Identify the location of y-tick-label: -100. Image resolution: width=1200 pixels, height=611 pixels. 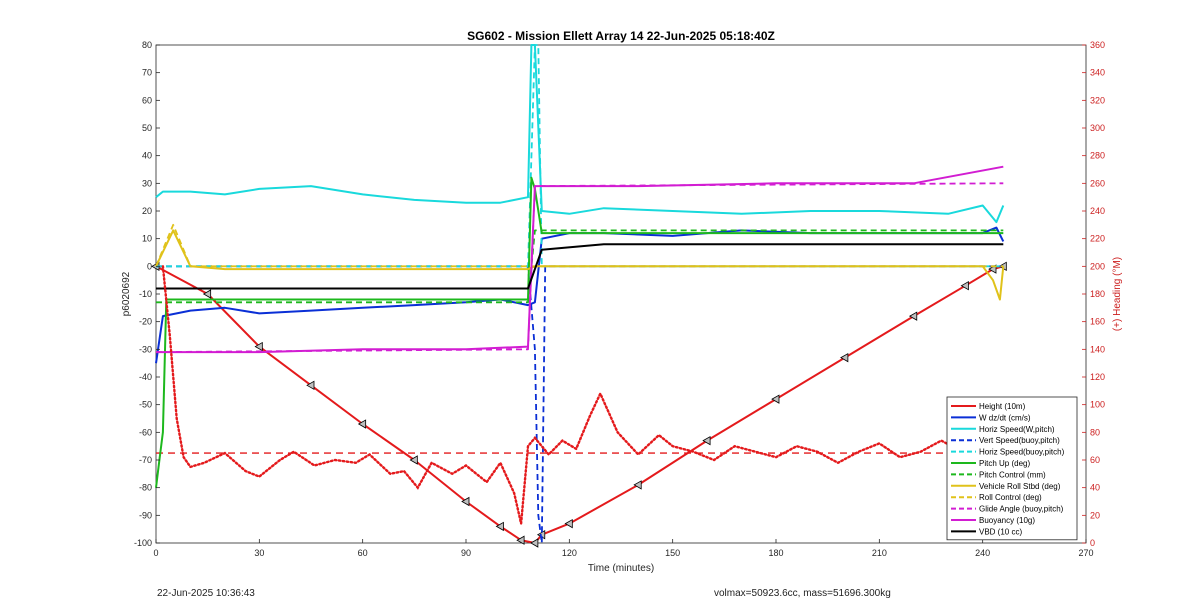
(143, 543).